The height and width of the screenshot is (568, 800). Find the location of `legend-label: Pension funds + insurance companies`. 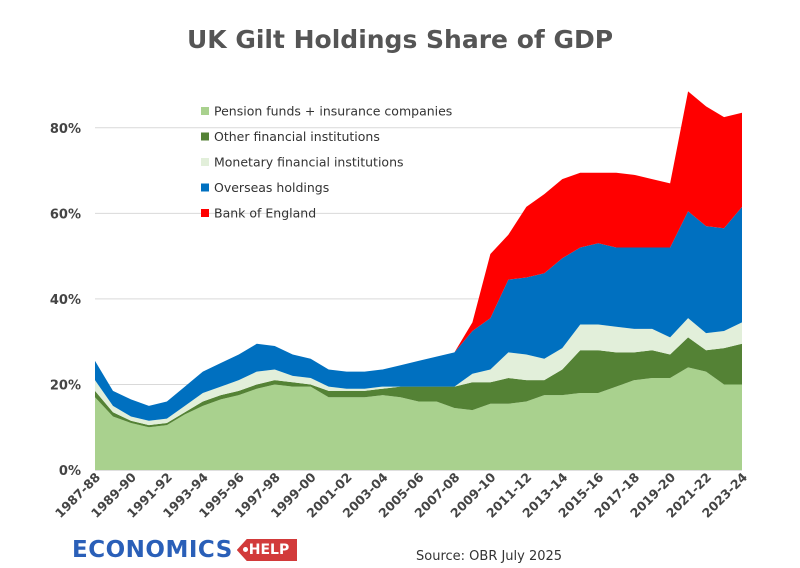

legend-label: Pension funds + insurance companies is located at coordinates (333, 111).